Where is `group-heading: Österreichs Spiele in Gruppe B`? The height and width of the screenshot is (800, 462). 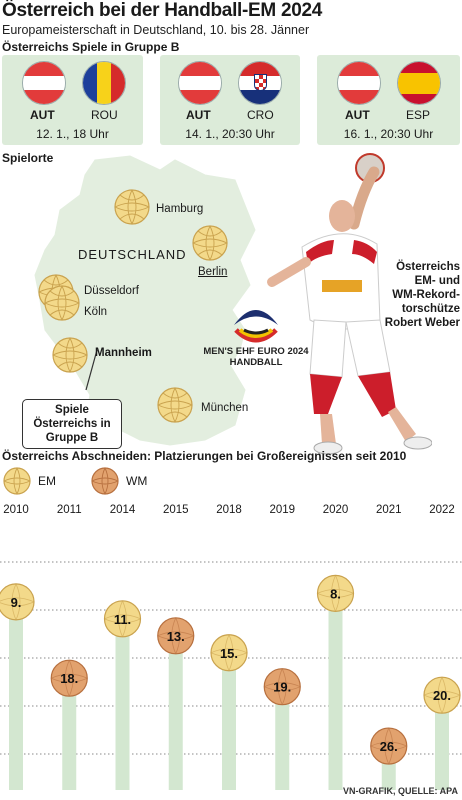 group-heading: Österreichs Spiele in Gruppe B is located at coordinates (91, 47).